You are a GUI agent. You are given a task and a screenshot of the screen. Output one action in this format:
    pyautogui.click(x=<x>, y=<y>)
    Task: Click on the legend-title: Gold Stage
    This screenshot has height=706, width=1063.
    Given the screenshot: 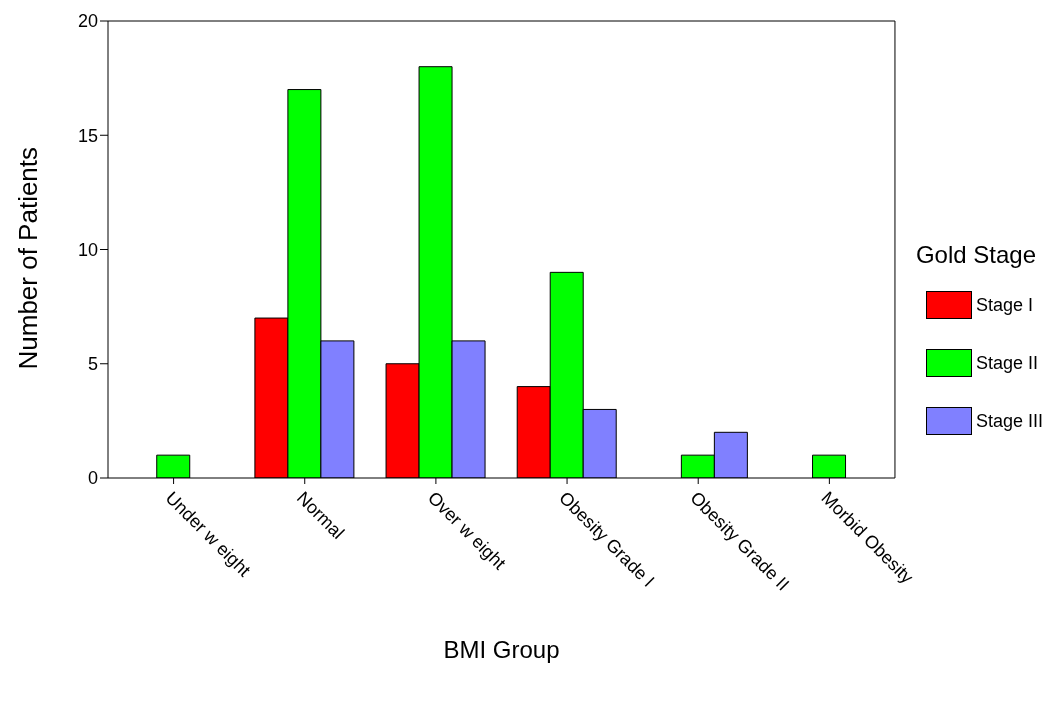 What is the action you would take?
    pyautogui.click(x=976, y=255)
    